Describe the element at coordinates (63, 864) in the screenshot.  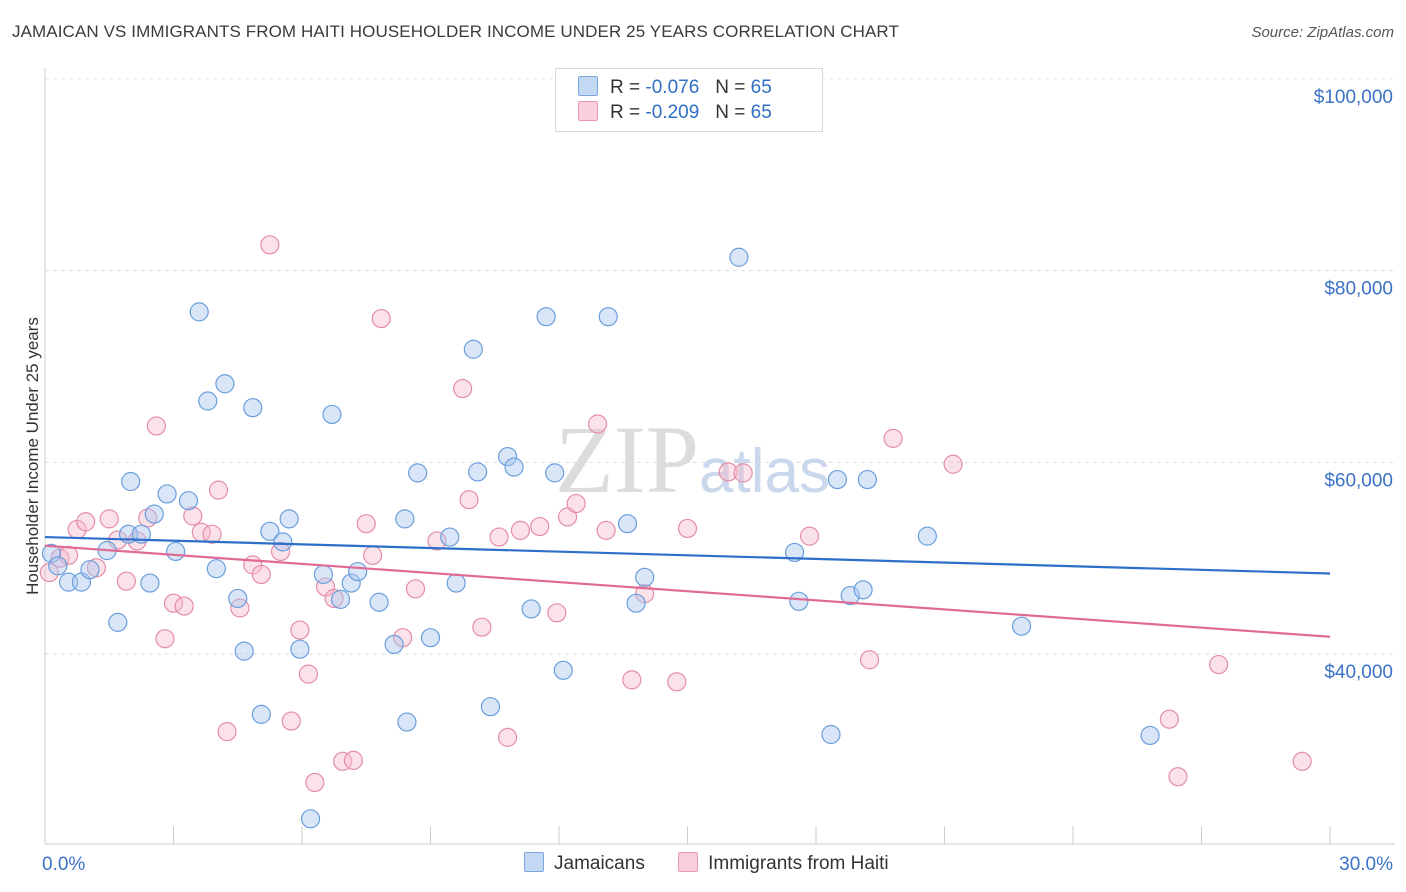
I see `x-tick-label: 0.0%` at that location.